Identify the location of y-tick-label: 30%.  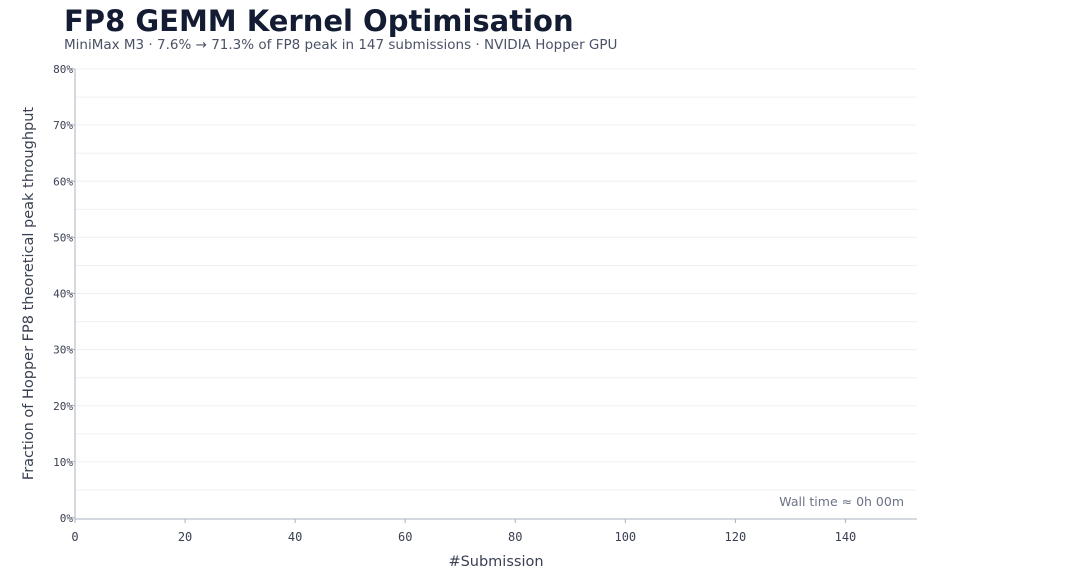
(63, 350).